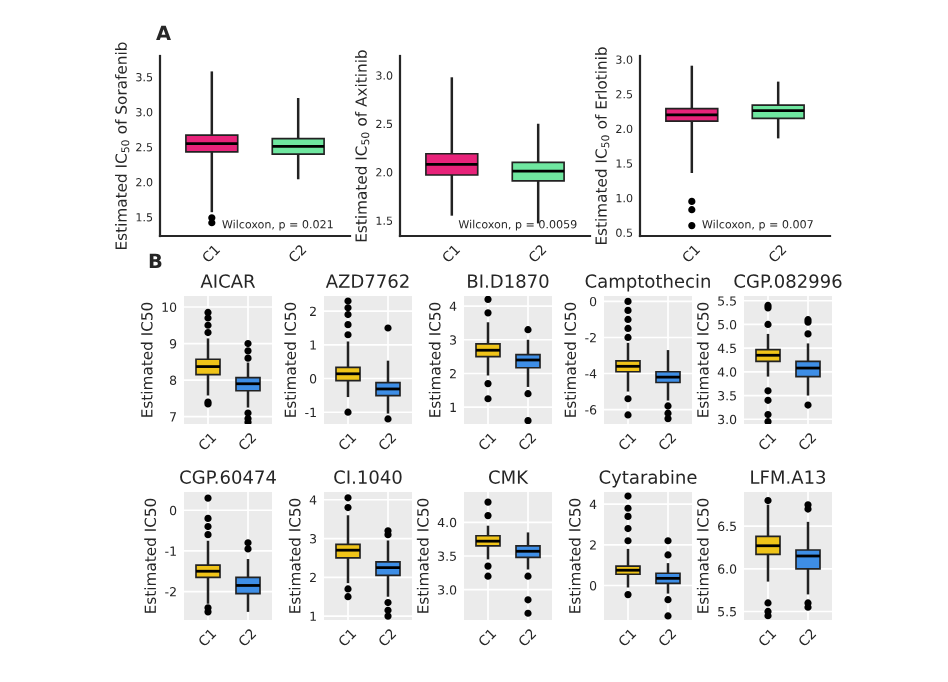 The height and width of the screenshot is (682, 948). I want to click on text: B, so click(155, 260).